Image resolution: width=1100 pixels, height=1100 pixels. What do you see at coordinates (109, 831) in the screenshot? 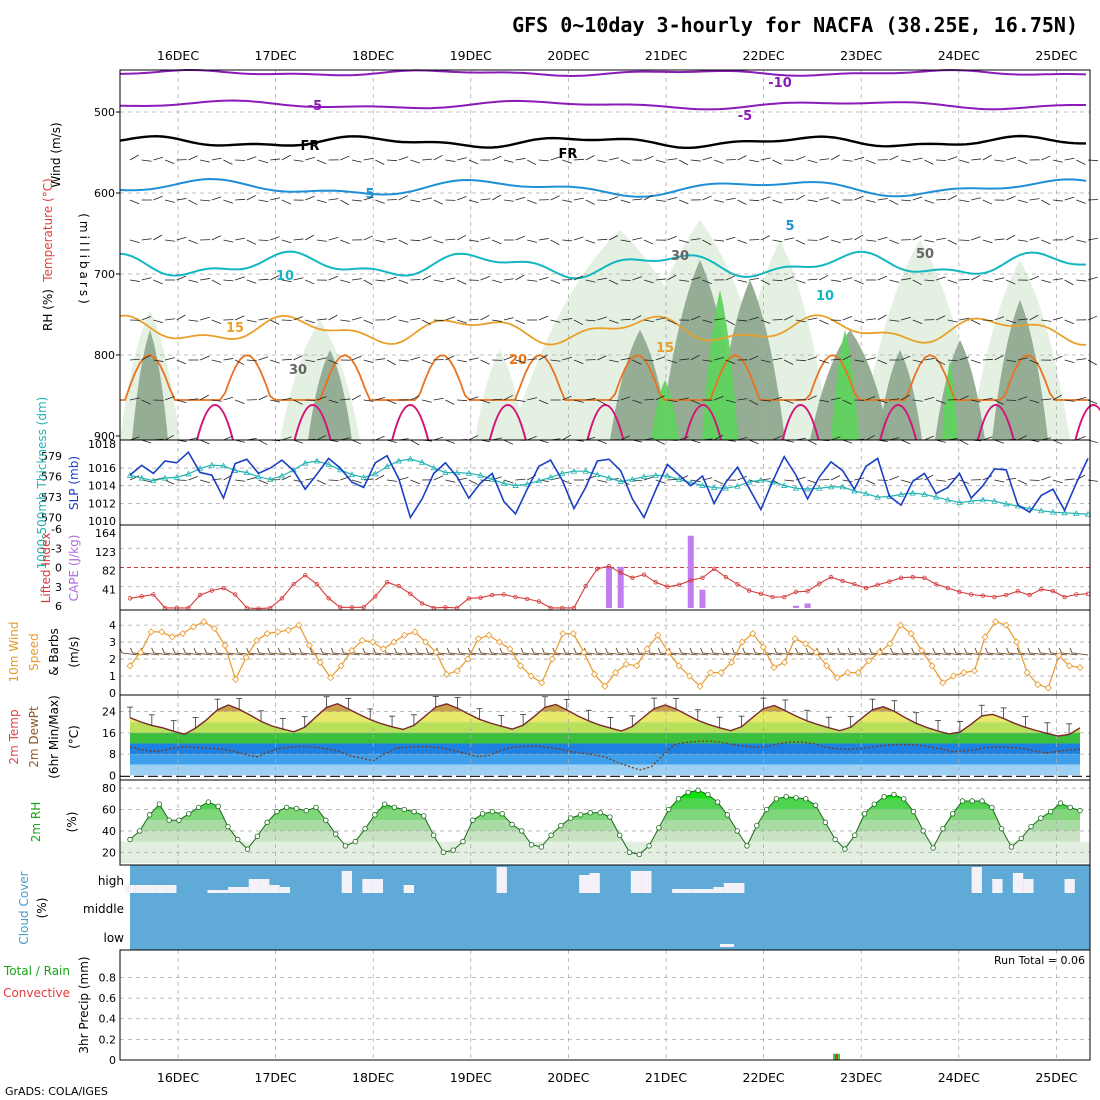
I see `rh-tick: 40` at bounding box center [109, 831].